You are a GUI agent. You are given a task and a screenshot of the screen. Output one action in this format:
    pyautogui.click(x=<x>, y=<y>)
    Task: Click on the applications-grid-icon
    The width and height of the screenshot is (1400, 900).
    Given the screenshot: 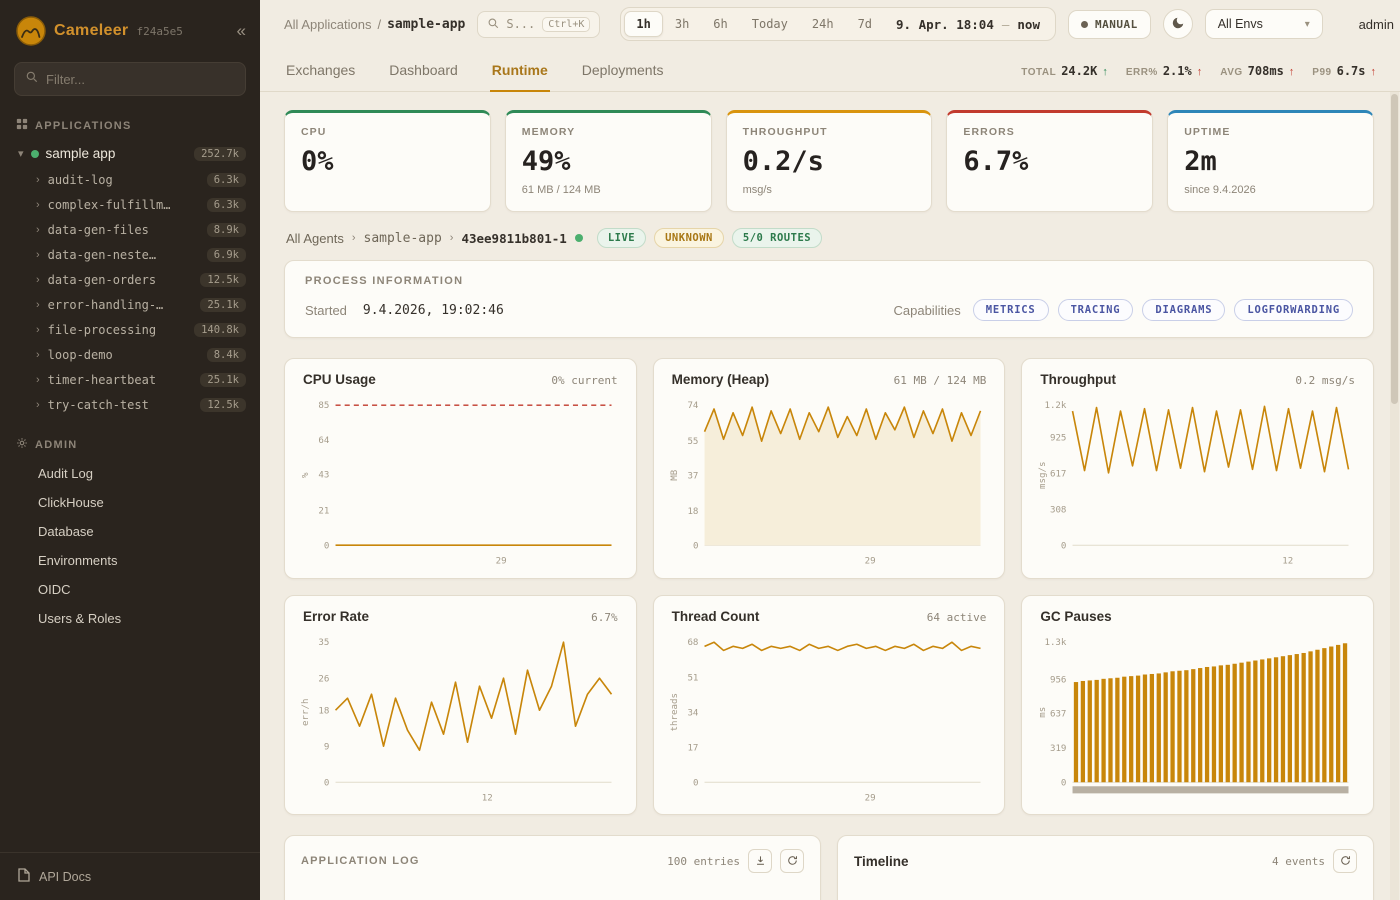 What is the action you would take?
    pyautogui.click(x=22, y=125)
    